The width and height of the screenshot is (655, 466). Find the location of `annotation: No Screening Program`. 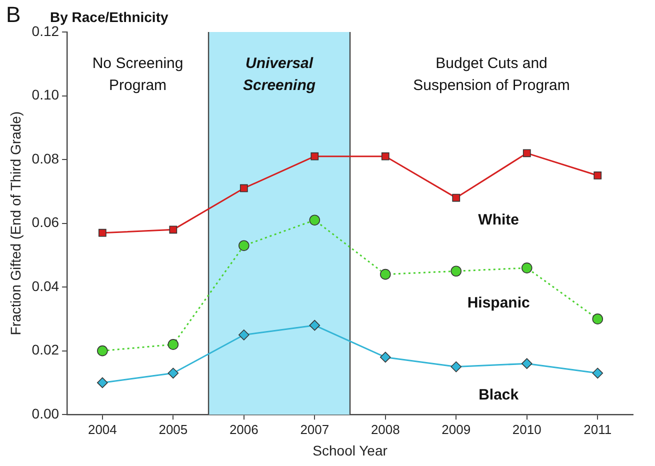

annotation: No Screening Program is located at coordinates (138, 74).